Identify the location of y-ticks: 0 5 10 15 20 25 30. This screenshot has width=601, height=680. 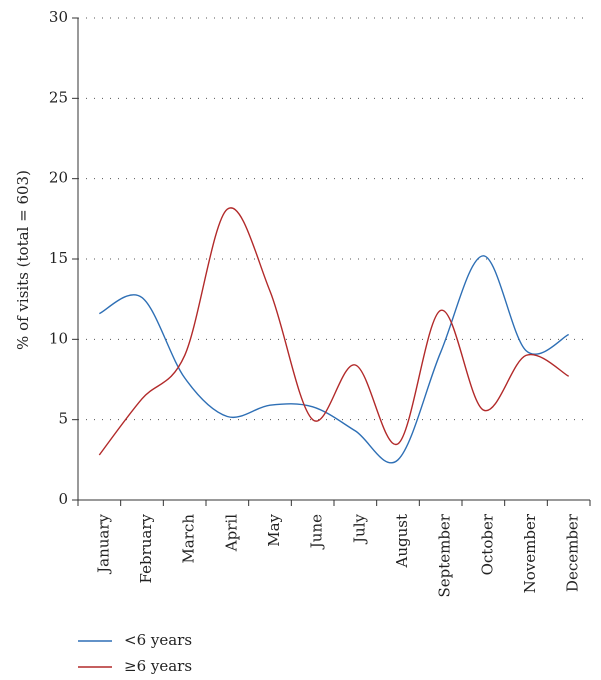
(63, 258).